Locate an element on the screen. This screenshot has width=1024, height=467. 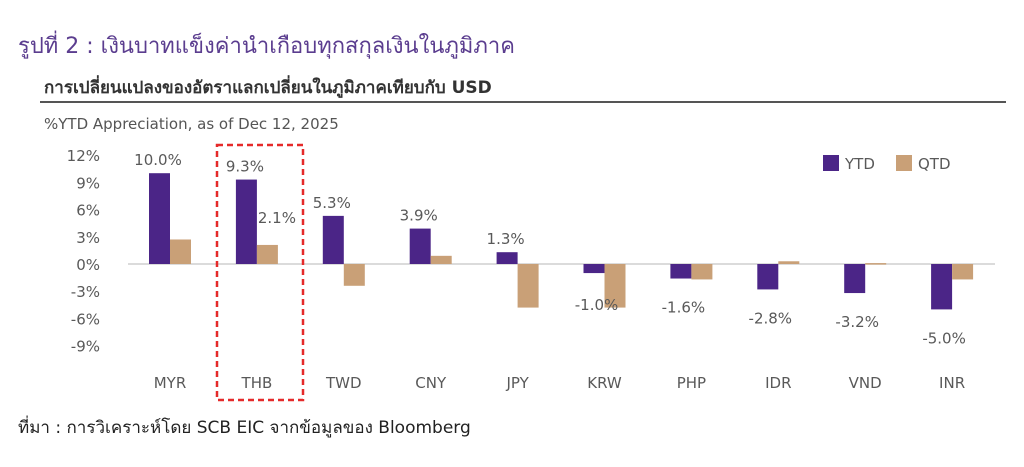
y-tick-label: 3% is located at coordinates (88, 238).